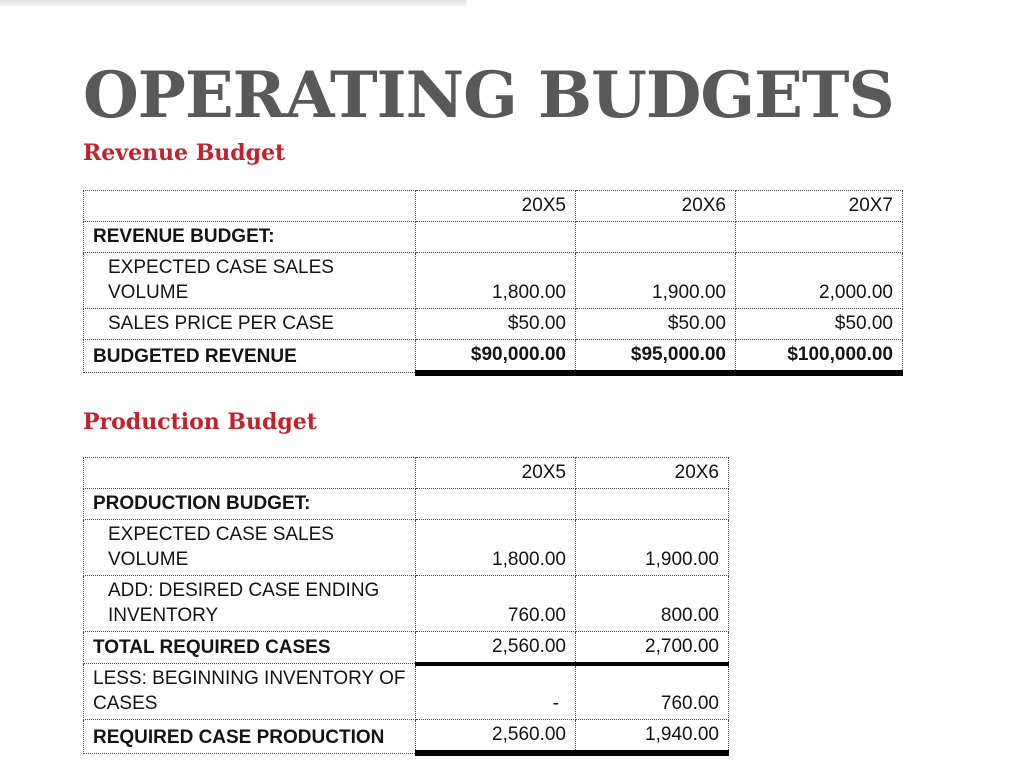 This screenshot has width=1024, height=784. I want to click on value-cell: $100,000.00, so click(819, 357).